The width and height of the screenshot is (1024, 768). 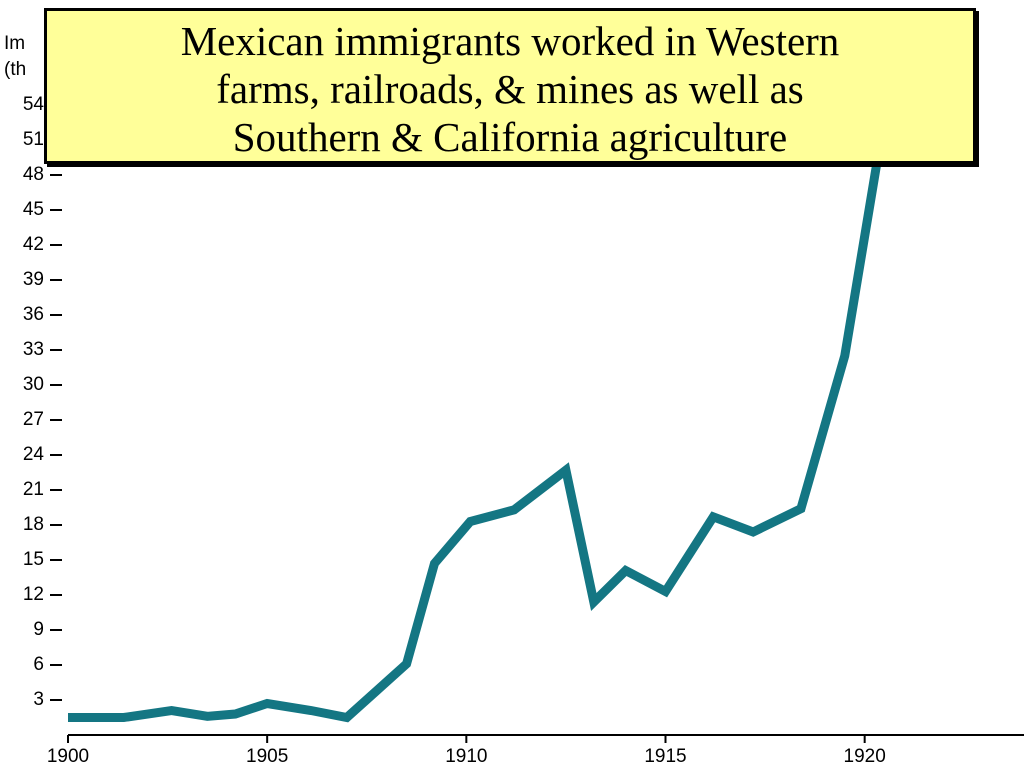 What do you see at coordinates (34, 454) in the screenshot?
I see `y-tick-label: 24` at bounding box center [34, 454].